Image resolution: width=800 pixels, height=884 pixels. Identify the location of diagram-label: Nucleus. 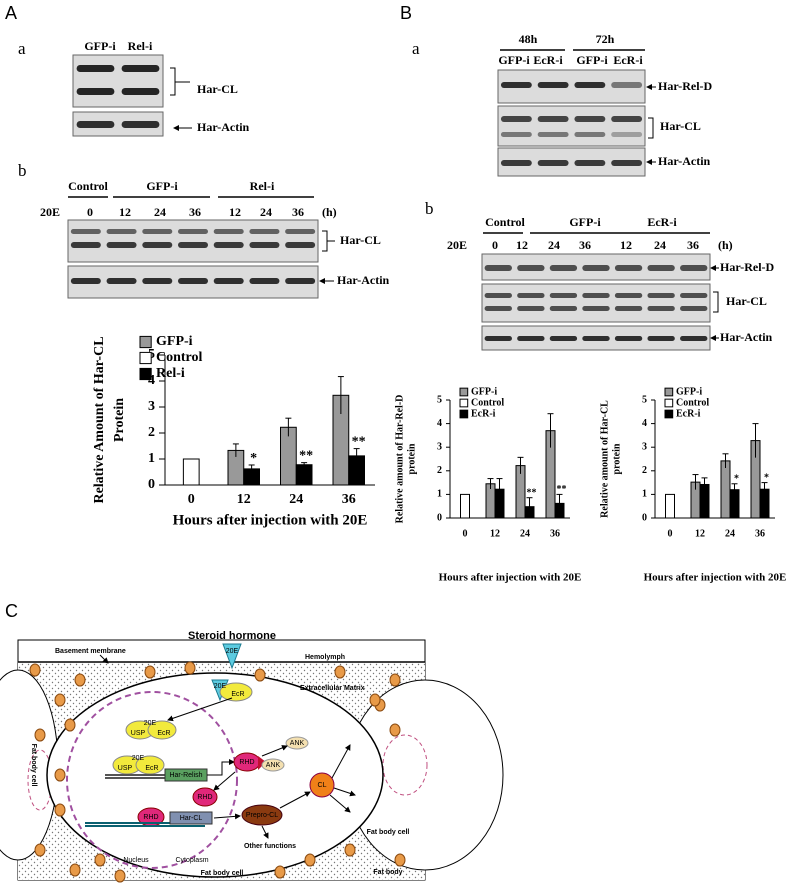
(136, 860).